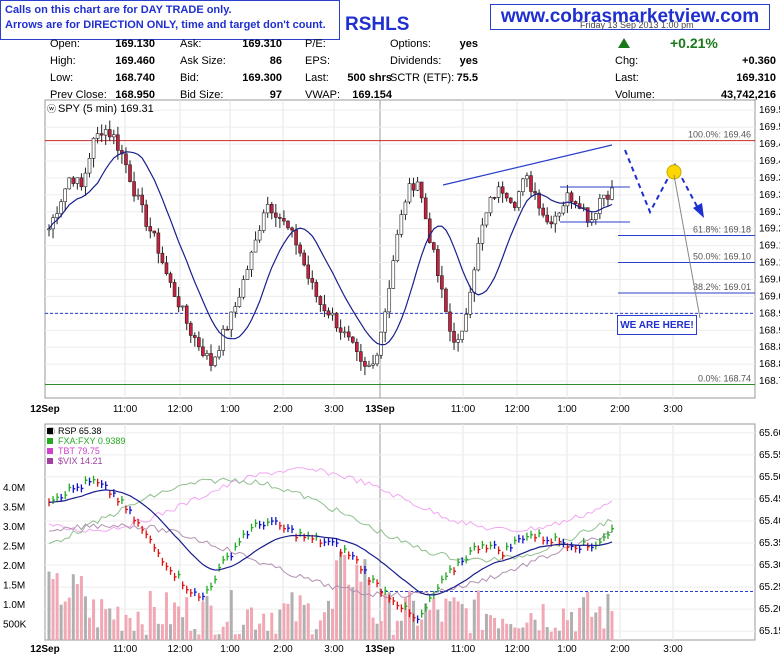  I want to click on fib-label: 0.0%: 168.74, so click(724, 378).